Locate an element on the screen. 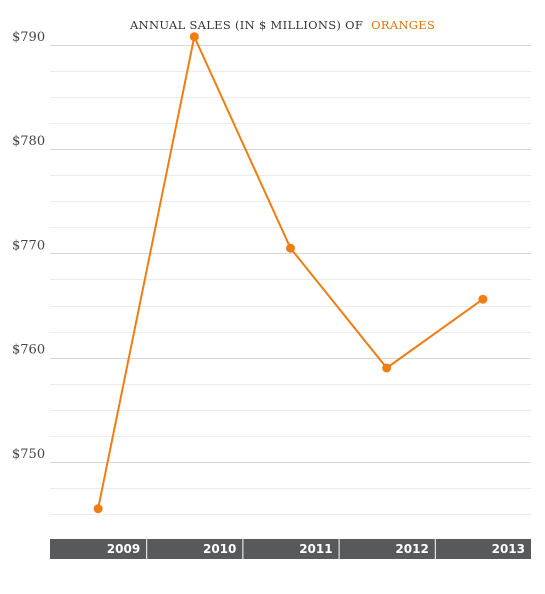 The width and height of the screenshot is (545, 594). x-axis-band: 2009 2010 2011 2012 2013 is located at coordinates (290, 549).